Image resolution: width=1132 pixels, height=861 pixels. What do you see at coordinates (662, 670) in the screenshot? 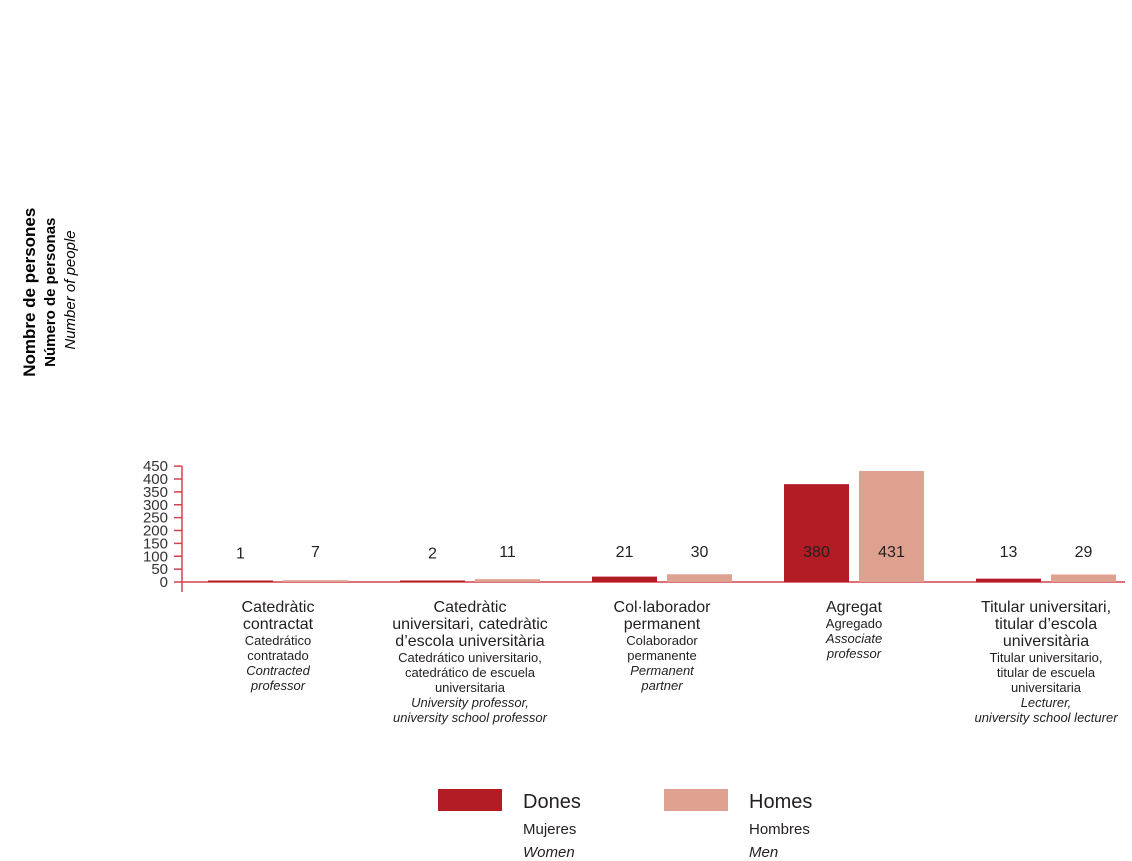
I see `x-tick-label-en: Permanent` at bounding box center [662, 670].